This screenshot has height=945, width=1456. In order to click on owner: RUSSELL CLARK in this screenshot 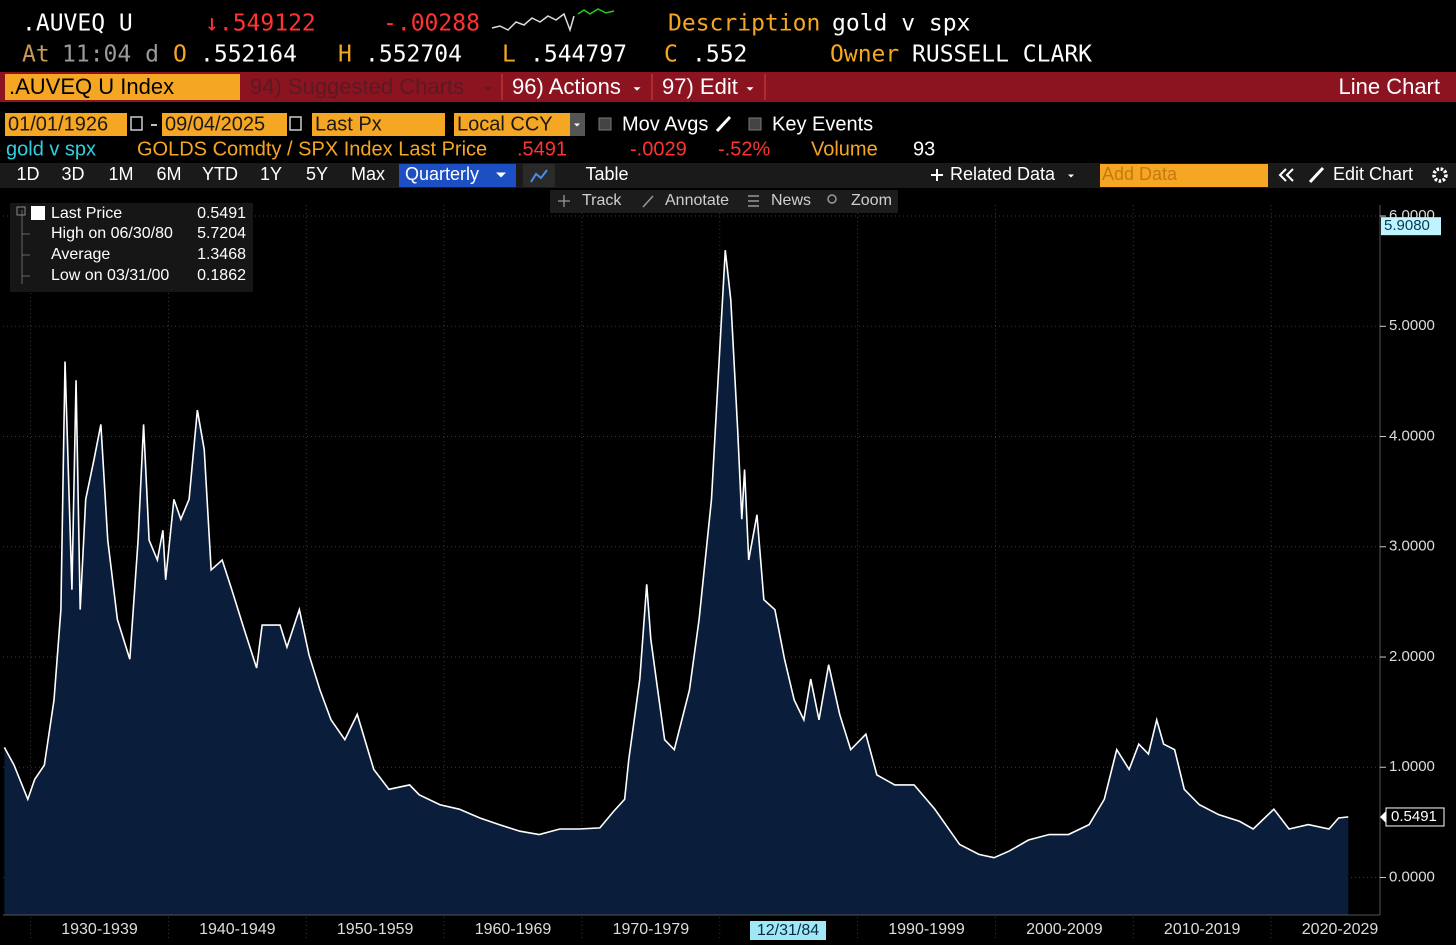, I will do `click(1002, 55)`.